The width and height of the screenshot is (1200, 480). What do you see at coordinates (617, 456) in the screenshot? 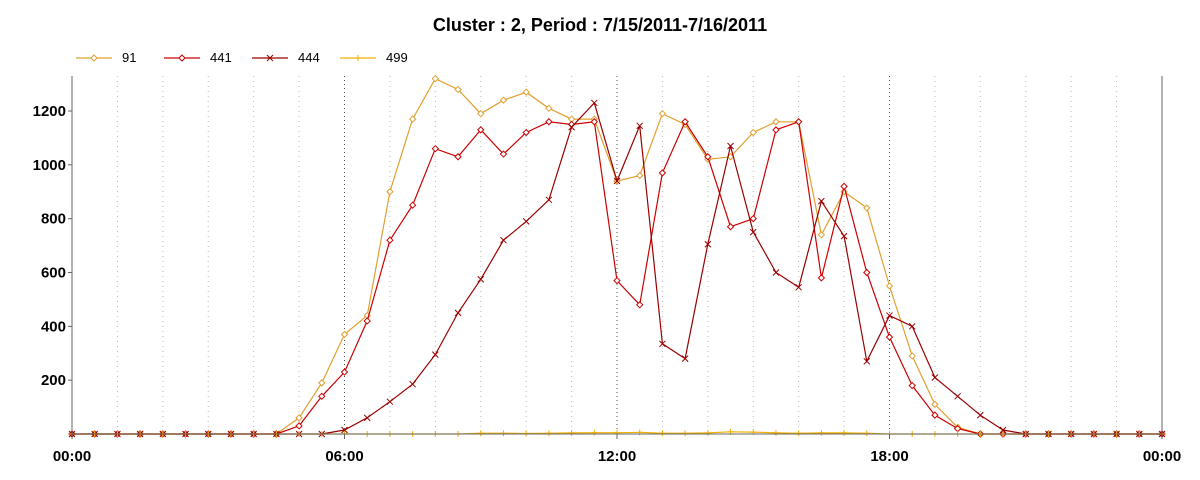
I see `x-tick-label: 12:00` at bounding box center [617, 456].